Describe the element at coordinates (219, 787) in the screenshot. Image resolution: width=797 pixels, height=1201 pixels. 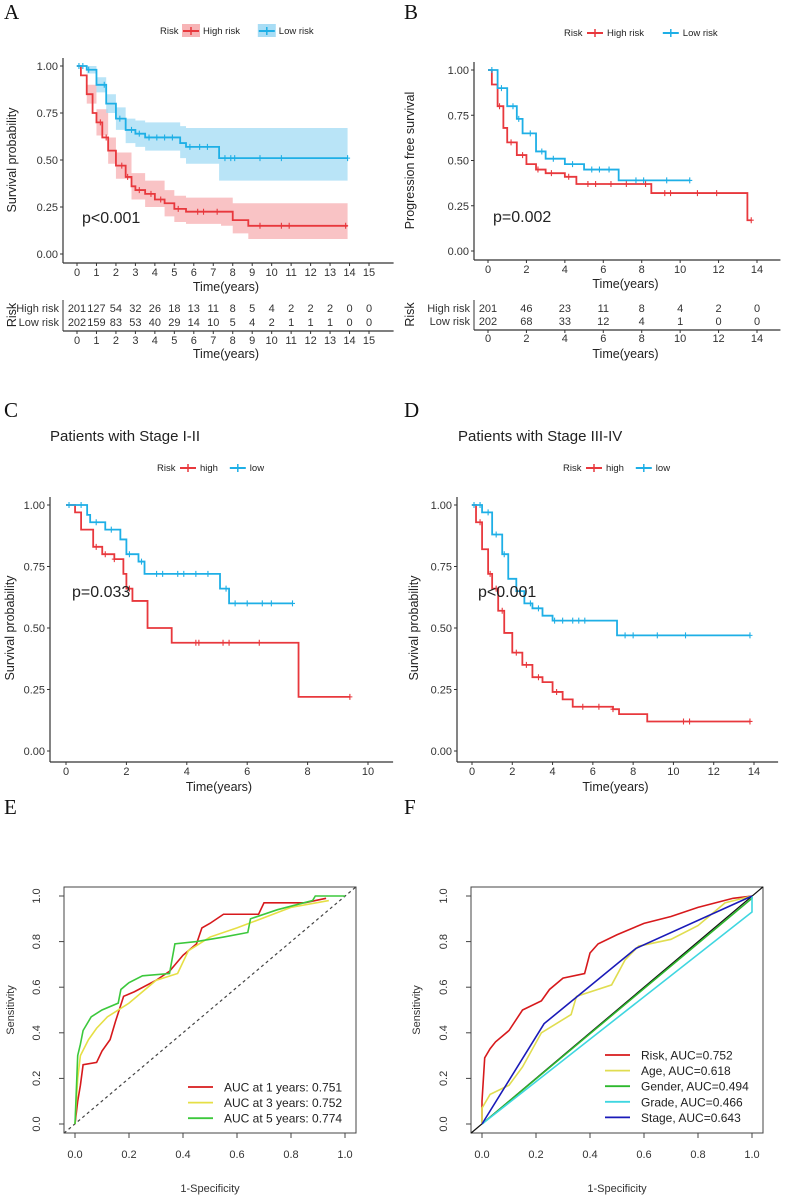
I see `x-axis-label: Time(years)` at that location.